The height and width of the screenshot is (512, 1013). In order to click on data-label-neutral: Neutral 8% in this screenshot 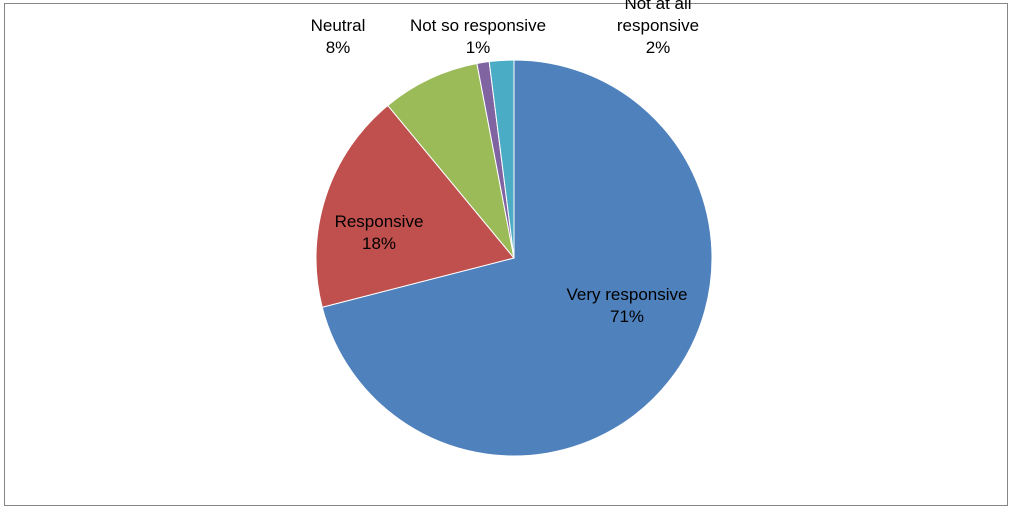, I will do `click(338, 36)`.